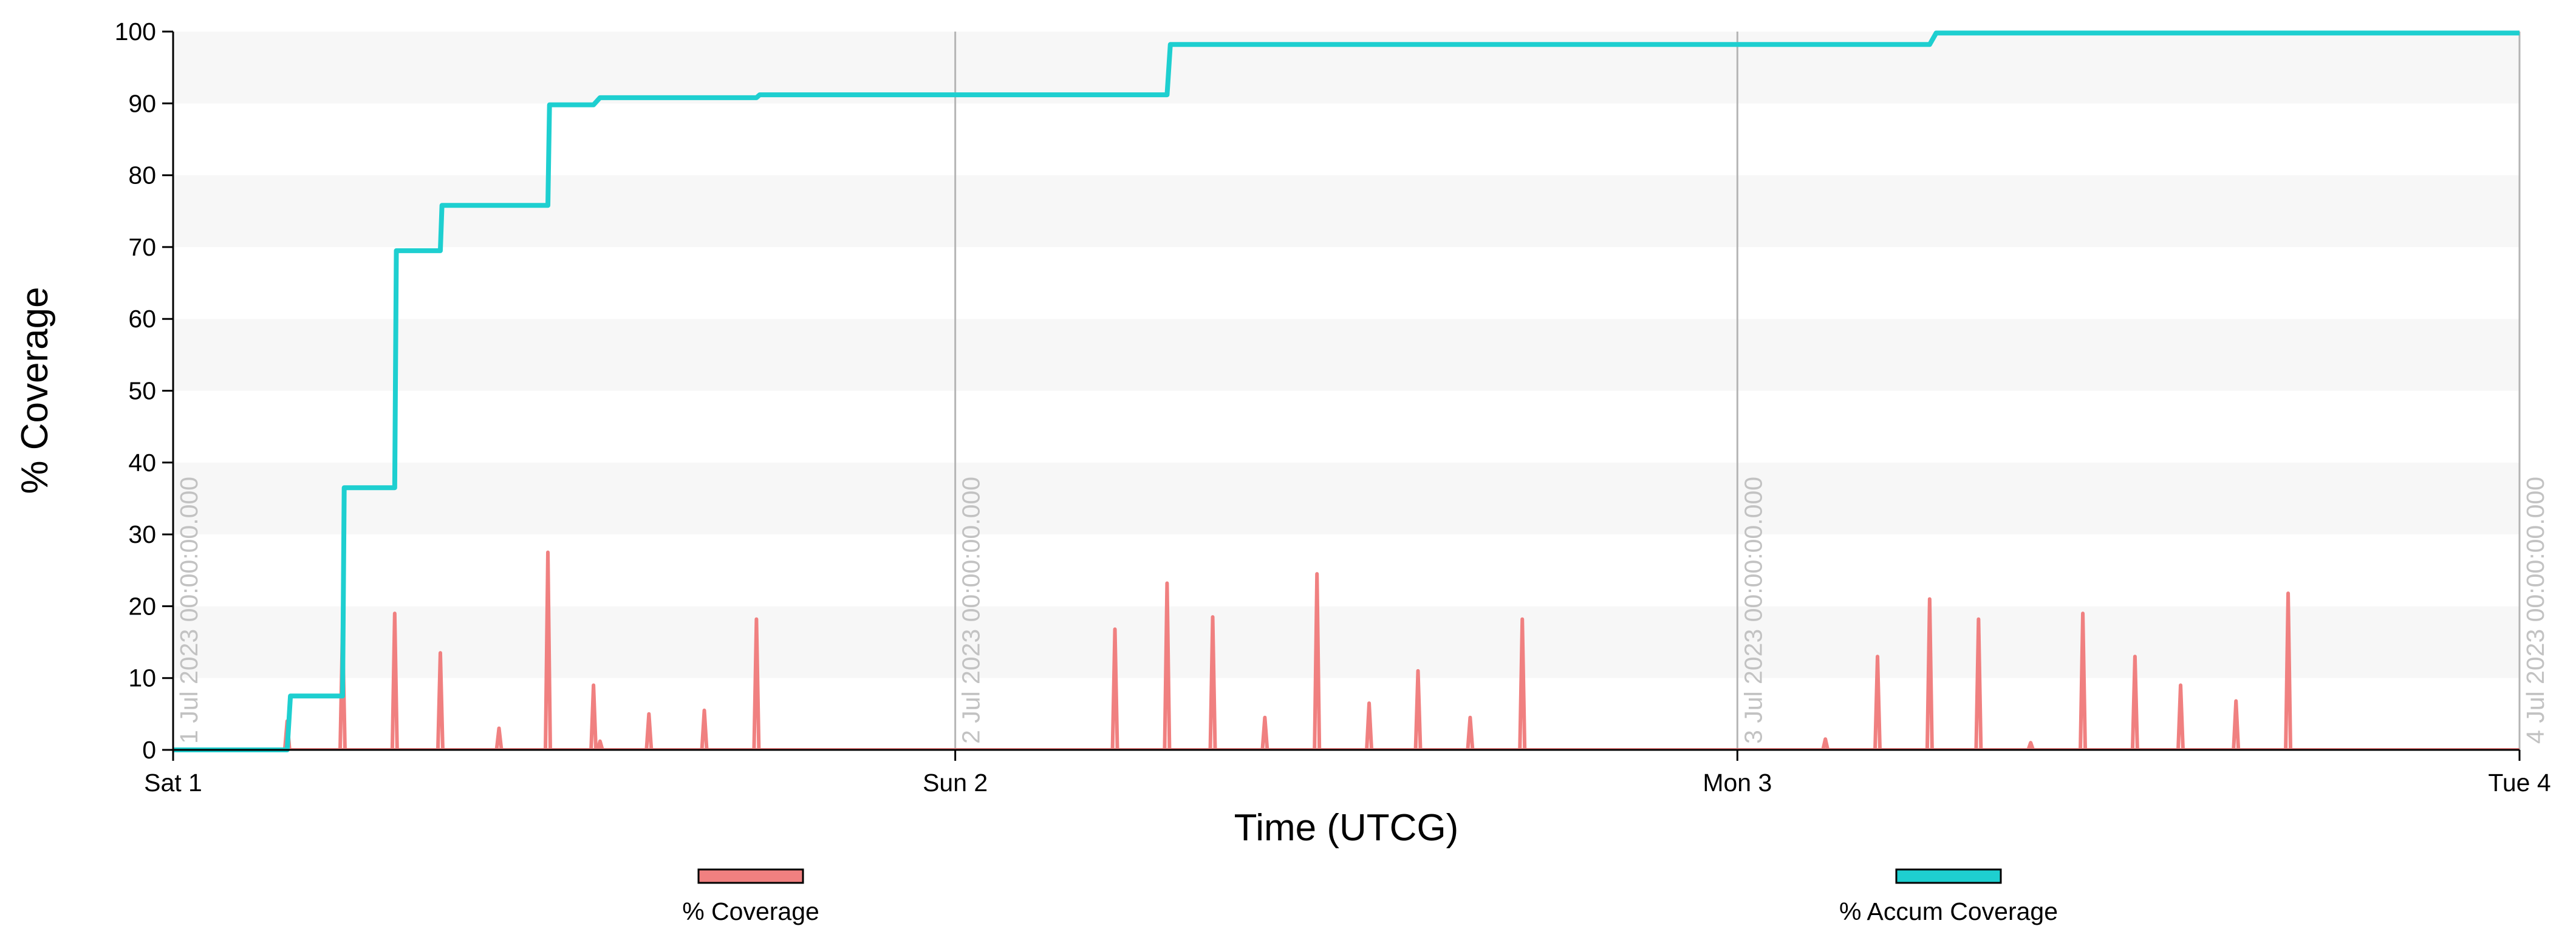 The width and height of the screenshot is (2576, 946). What do you see at coordinates (955, 783) in the screenshot?
I see `x-tick-label: Sun 2` at bounding box center [955, 783].